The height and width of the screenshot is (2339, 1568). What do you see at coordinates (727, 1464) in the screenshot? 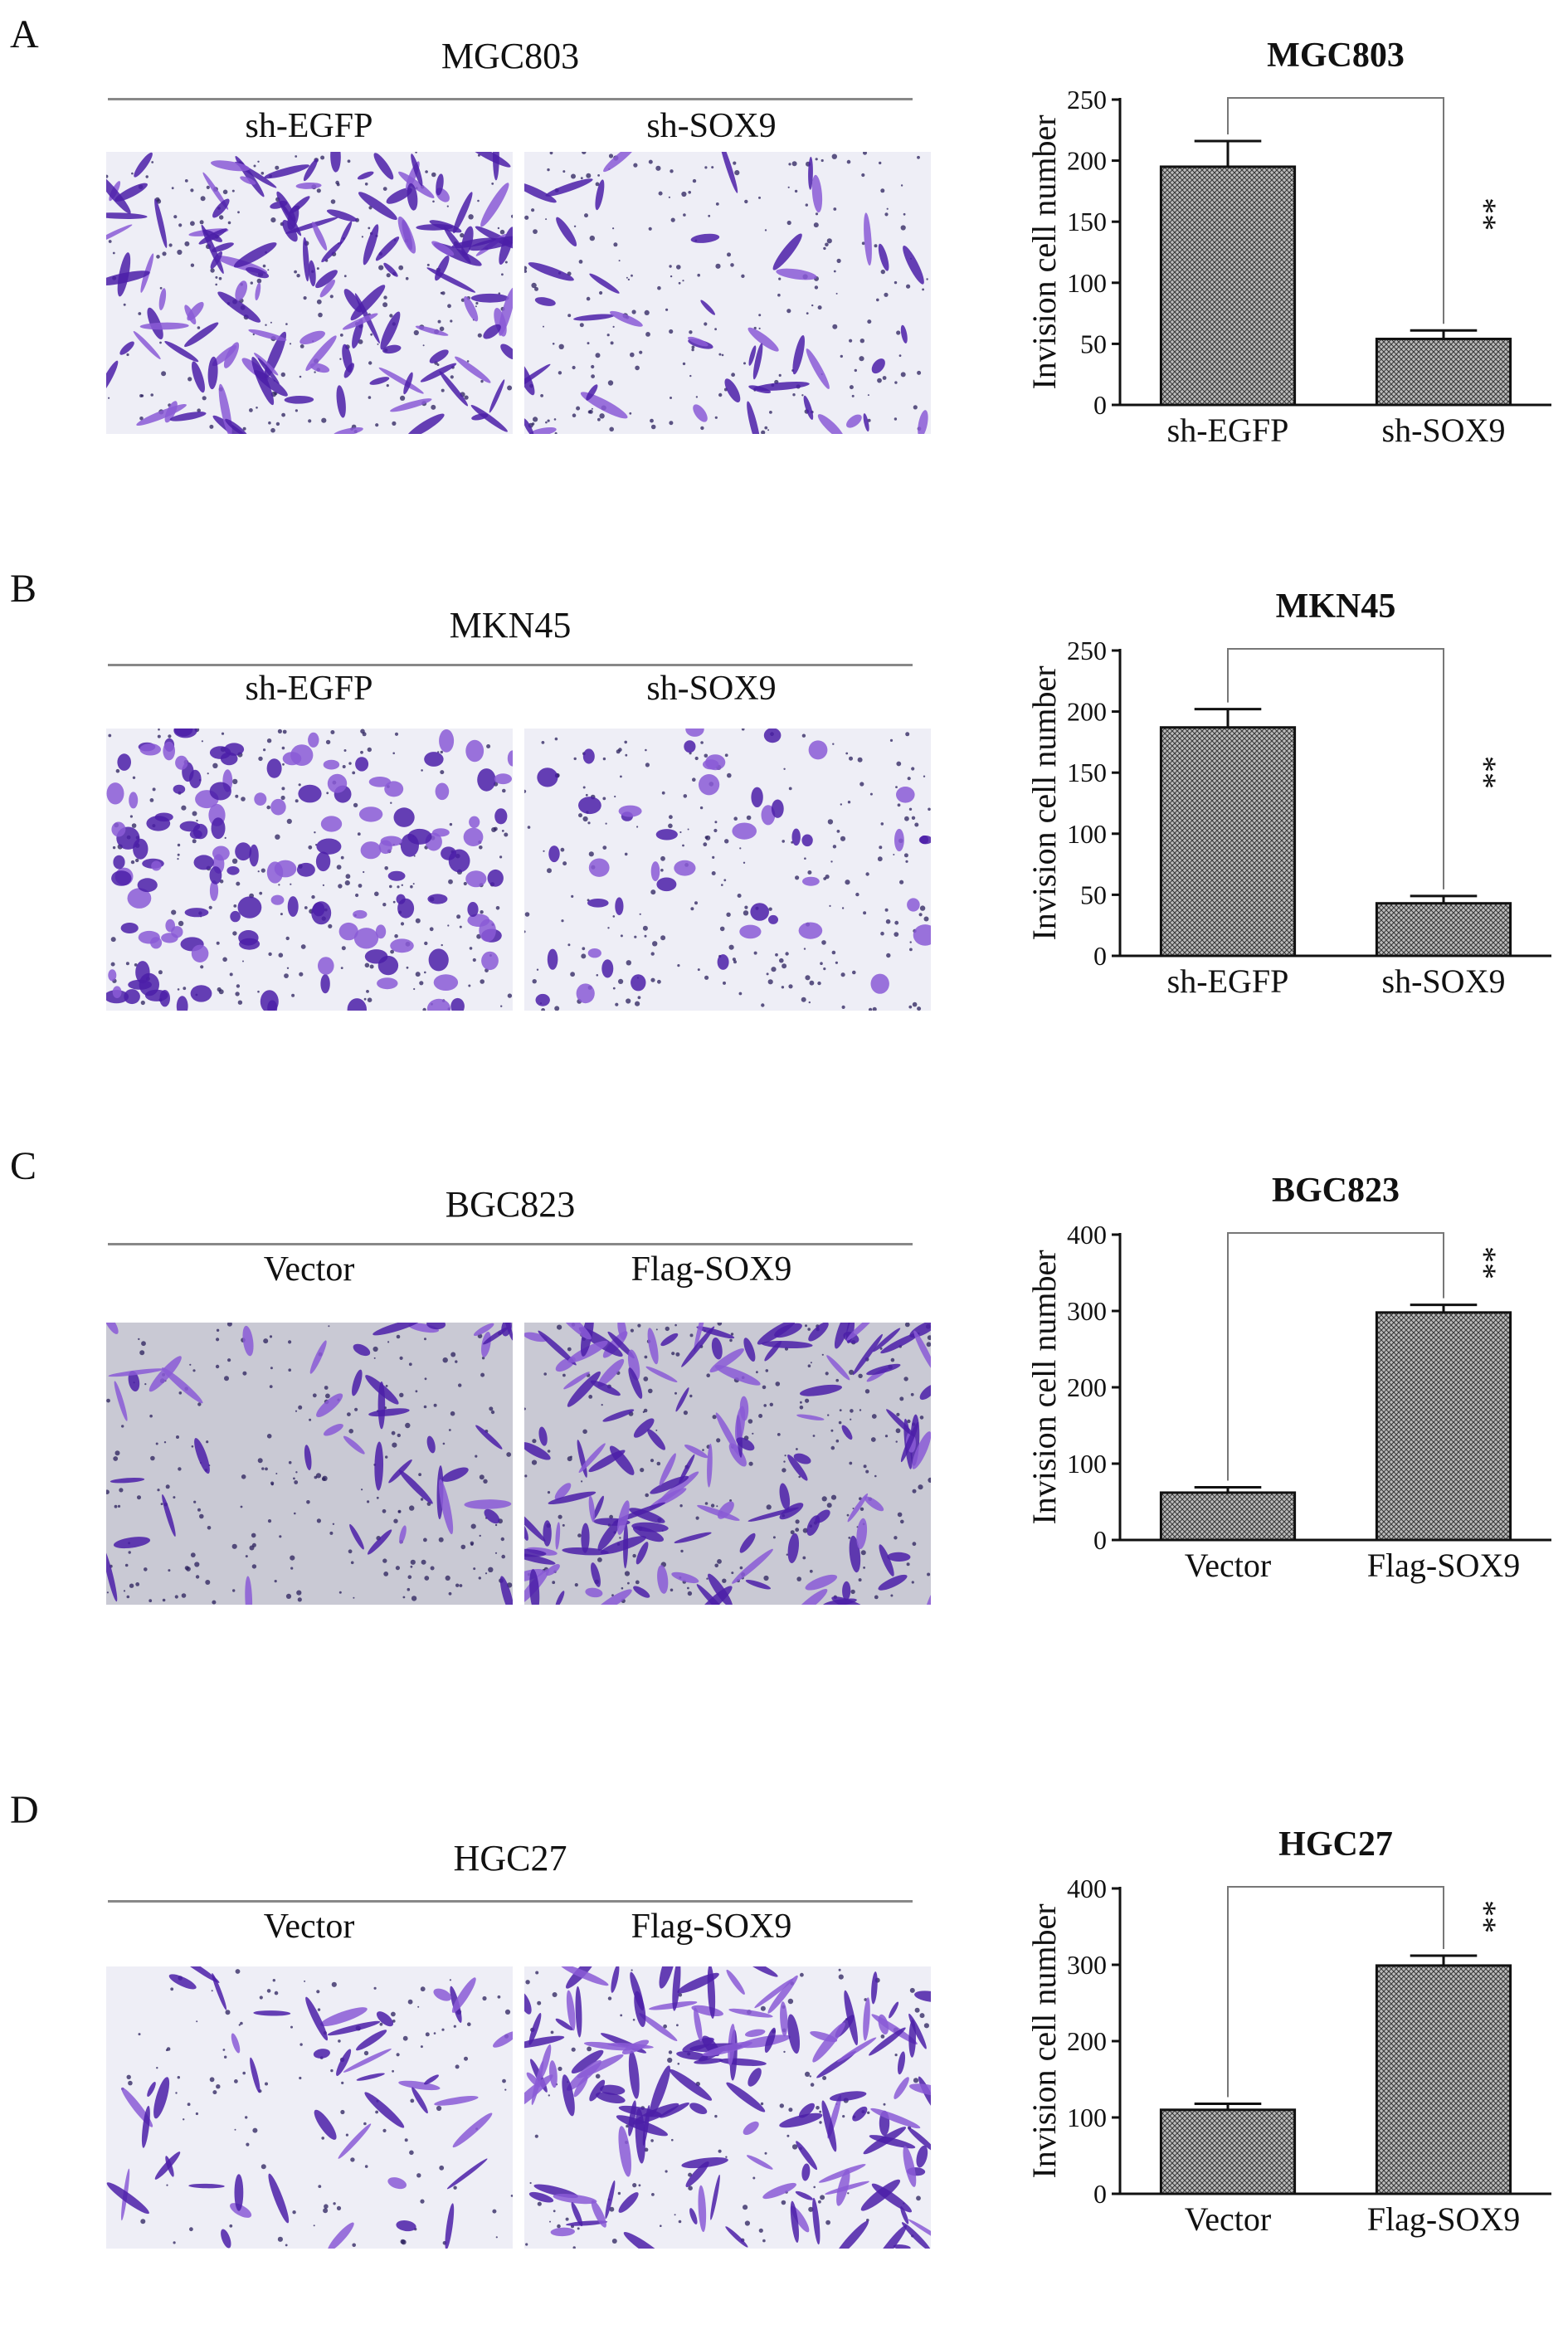
I see `micrograph-right` at bounding box center [727, 1464].